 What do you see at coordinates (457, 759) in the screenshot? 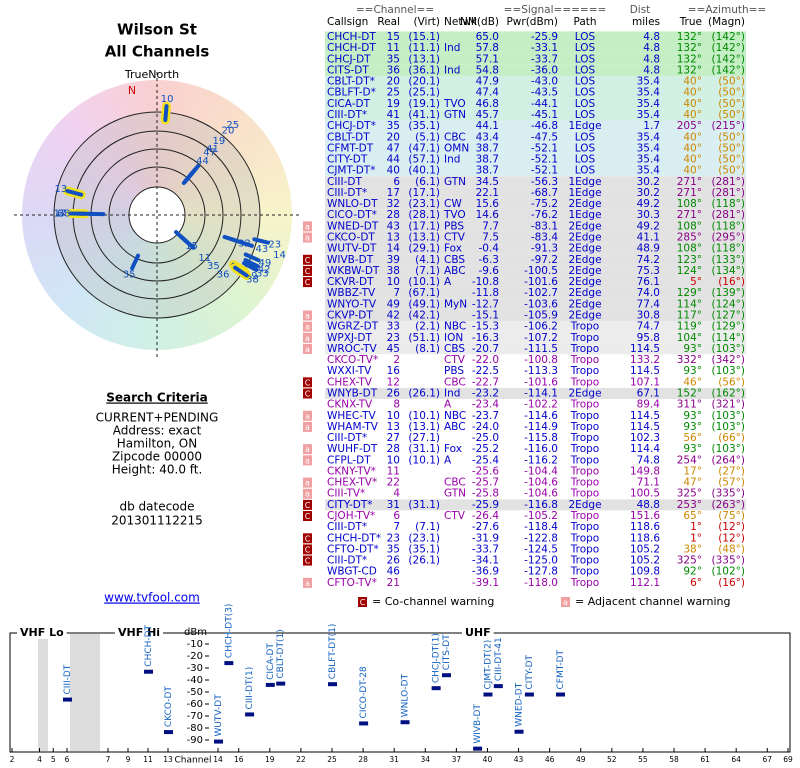
I see `x-tick-label: 37` at bounding box center [457, 759].